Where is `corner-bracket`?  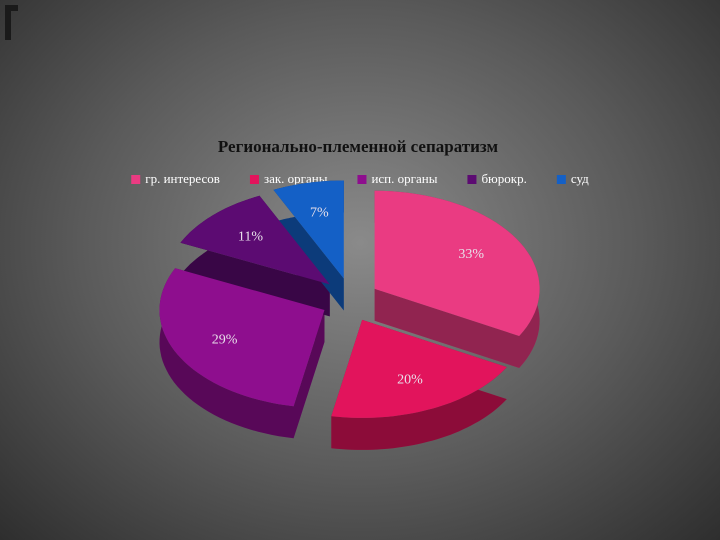
corner-bracket is located at coordinates (11, 22).